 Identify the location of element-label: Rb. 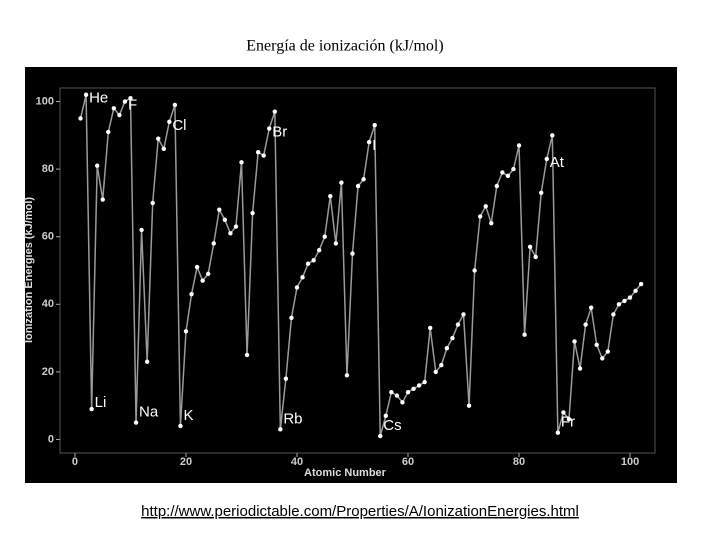
(292, 418).